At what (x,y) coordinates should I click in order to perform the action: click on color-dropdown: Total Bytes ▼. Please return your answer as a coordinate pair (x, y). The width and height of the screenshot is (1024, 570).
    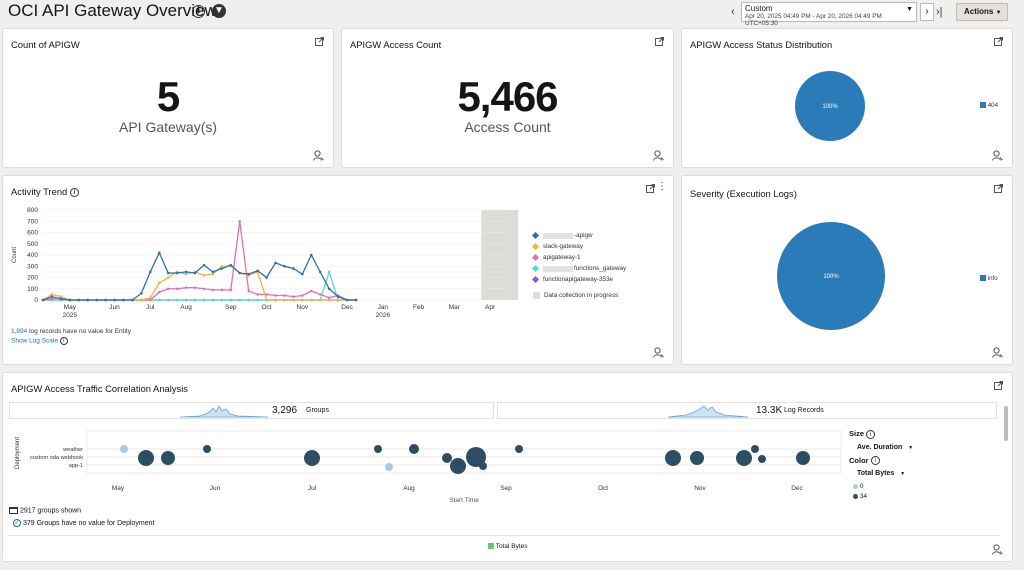
    Looking at the image, I should click on (885, 473).